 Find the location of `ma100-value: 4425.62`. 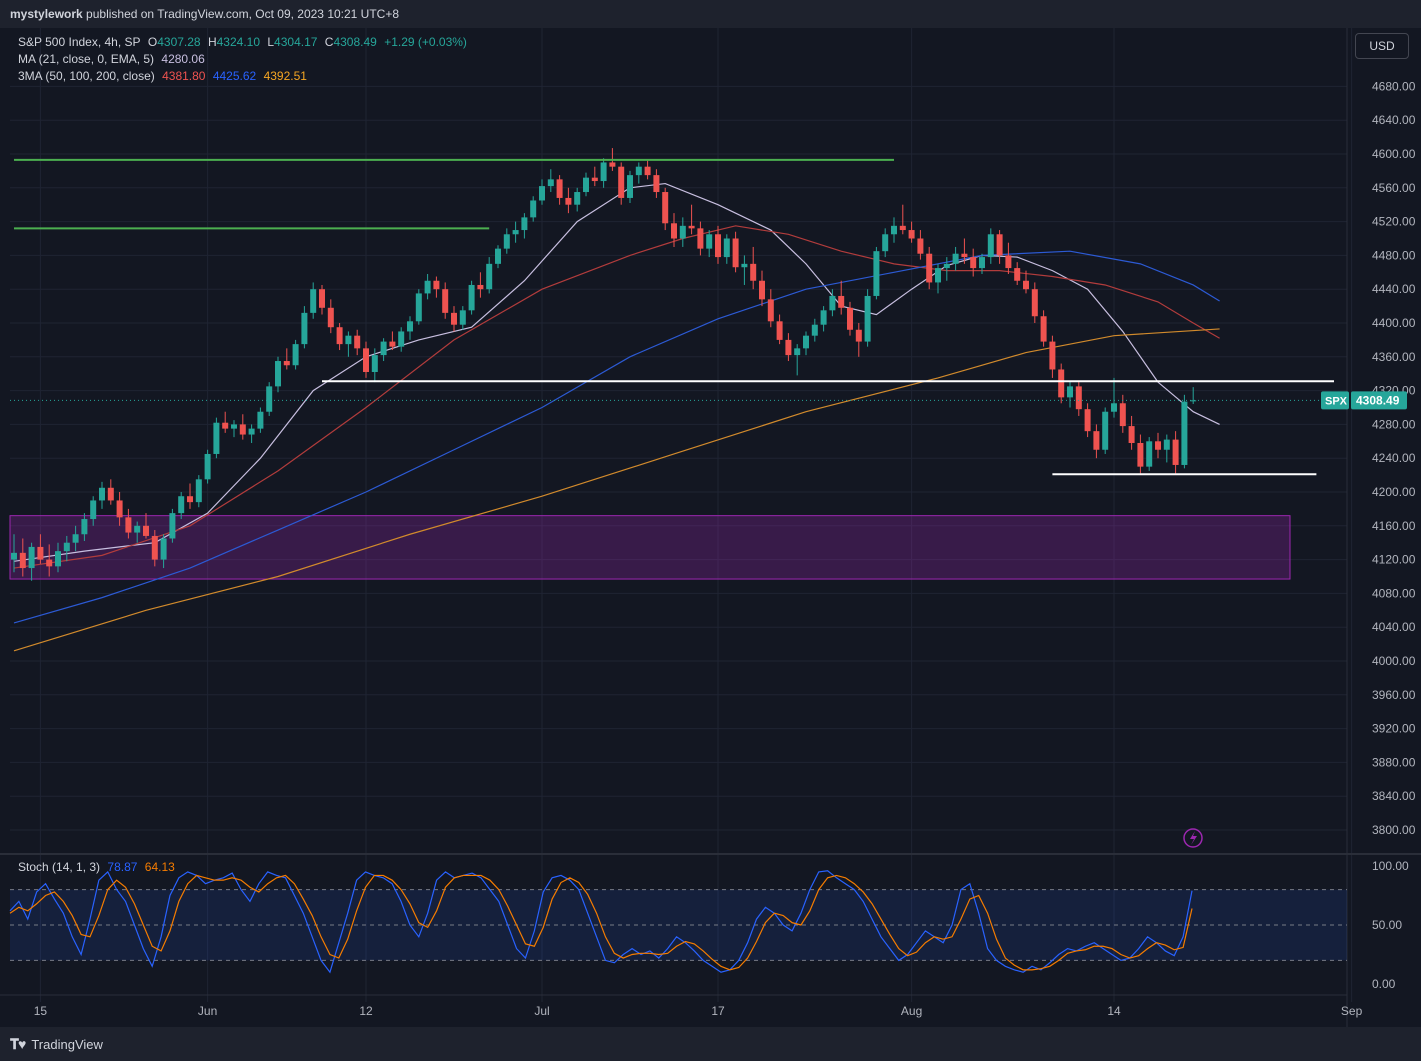

ma100-value: 4425.62 is located at coordinates (234, 76).